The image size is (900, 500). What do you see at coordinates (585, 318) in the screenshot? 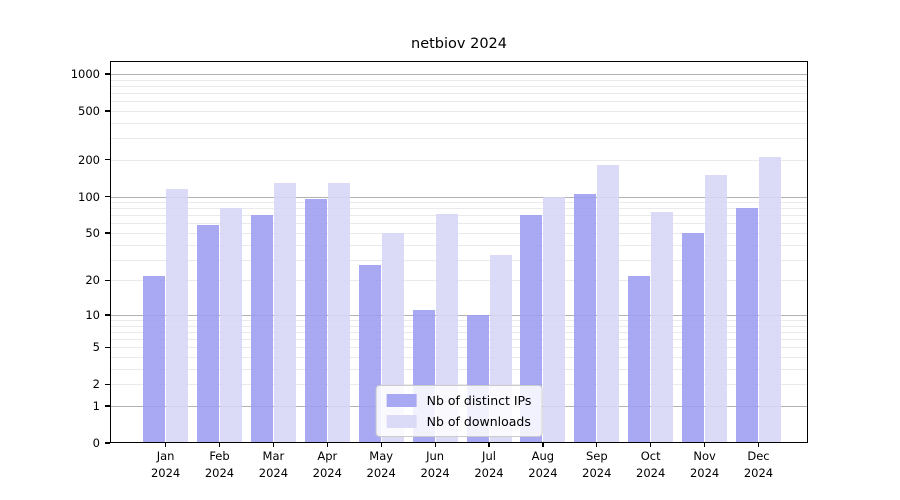
I see `bar-nb-of-distinct-ips-sep` at bounding box center [585, 318].